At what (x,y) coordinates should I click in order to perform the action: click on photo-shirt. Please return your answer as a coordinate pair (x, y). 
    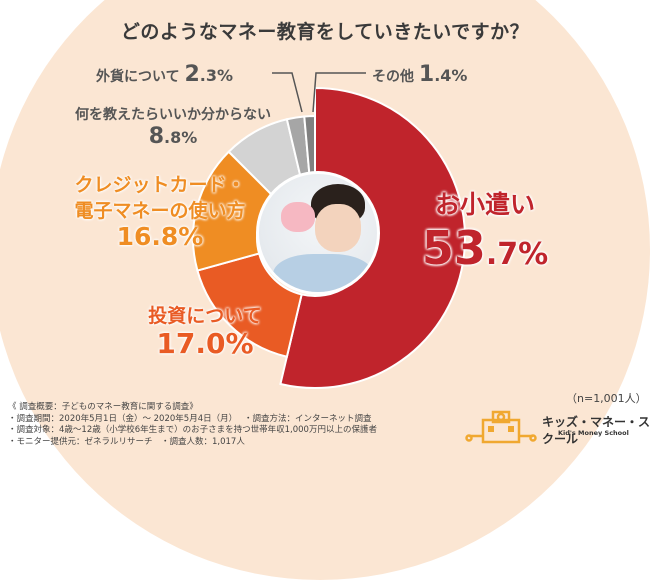
    Looking at the image, I should click on (323, 273).